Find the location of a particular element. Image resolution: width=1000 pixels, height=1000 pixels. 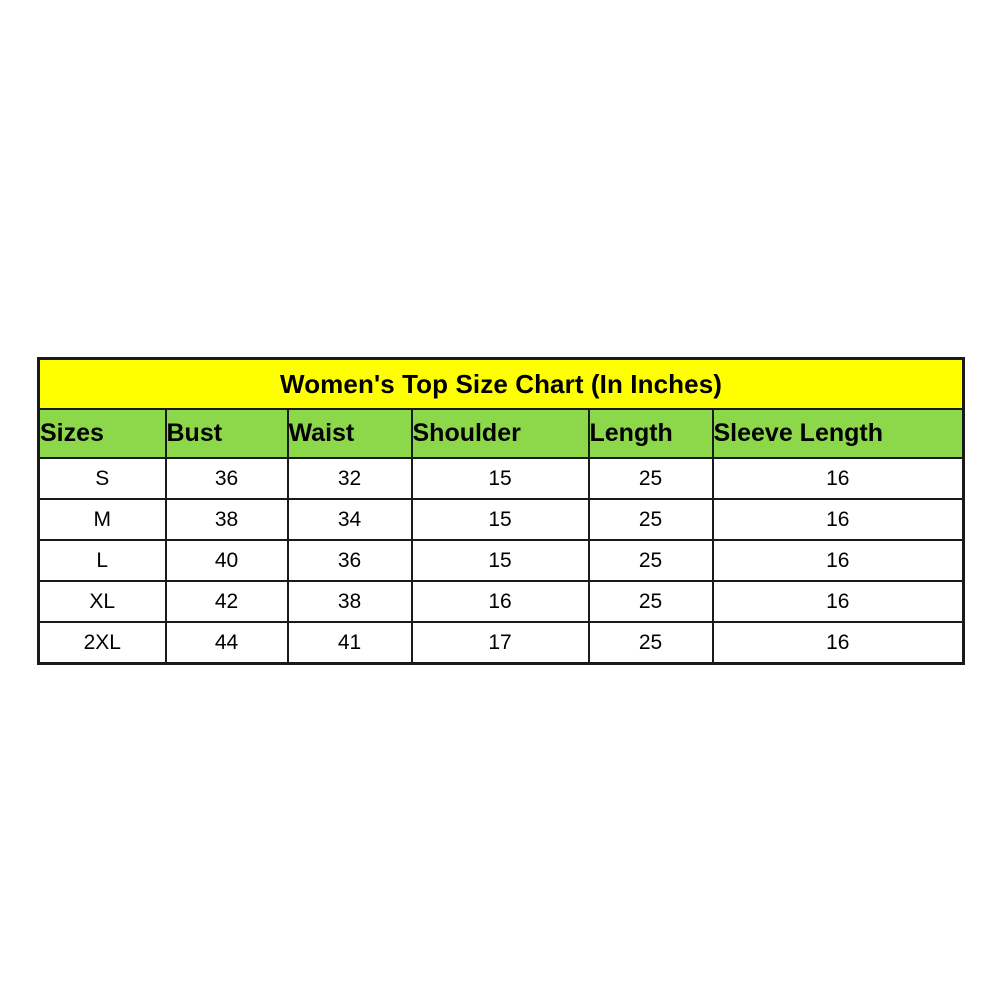

cell-bust: 42 is located at coordinates (226, 601).